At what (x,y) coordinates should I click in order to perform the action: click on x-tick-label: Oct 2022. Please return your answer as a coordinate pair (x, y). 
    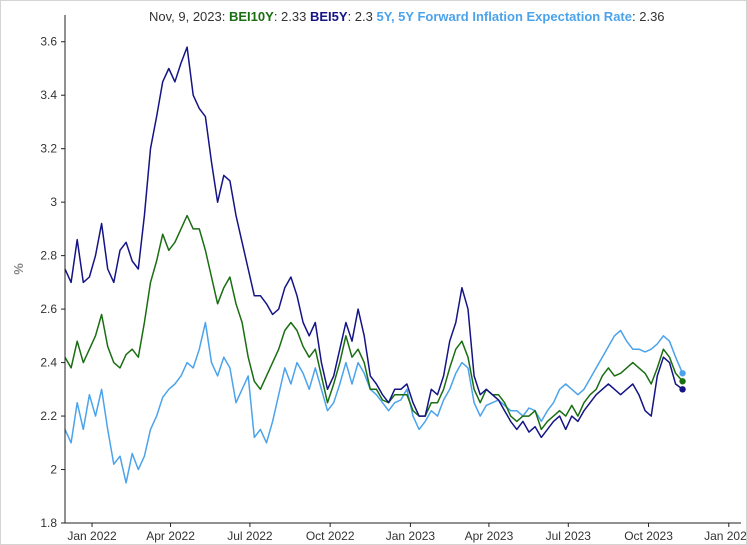
    Looking at the image, I should click on (330, 536).